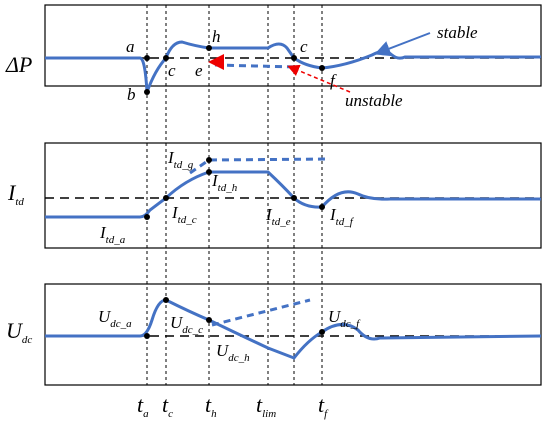  I want to click on point-label: Itd_g, so click(180, 159).